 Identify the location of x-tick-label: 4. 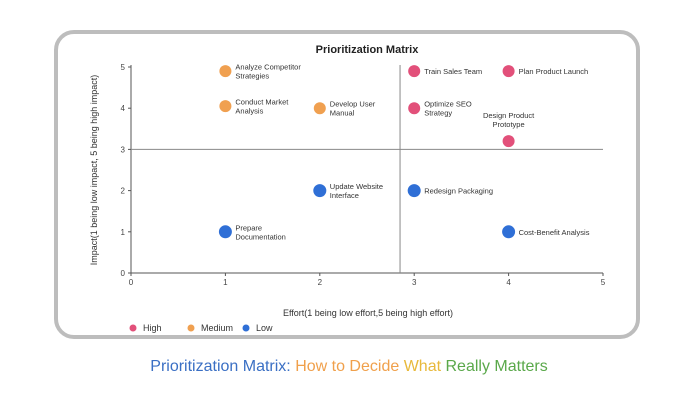
(508, 282).